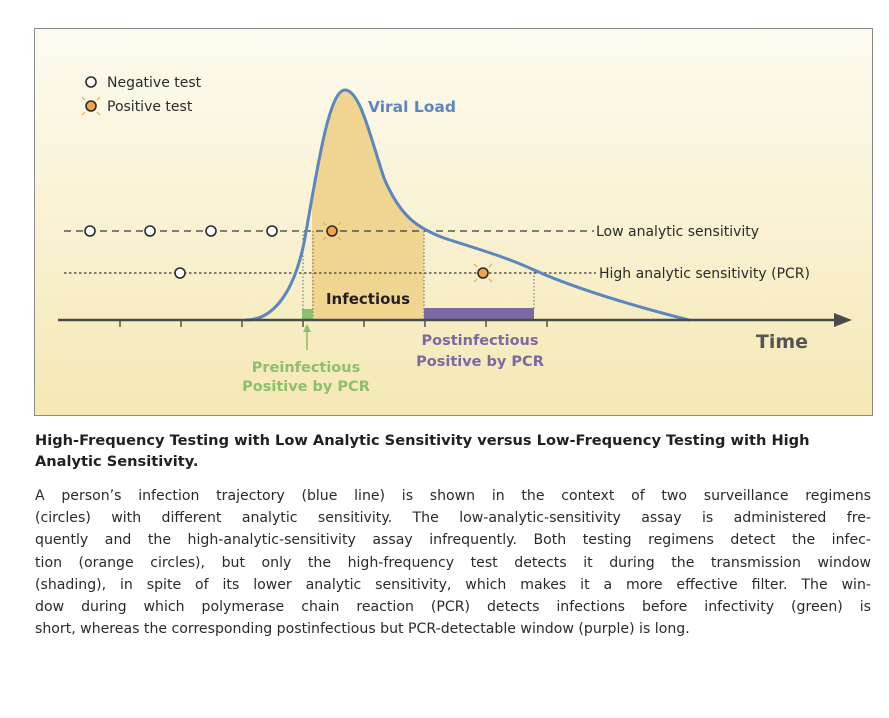 The image size is (889, 718). What do you see at coordinates (307, 314) in the screenshot?
I see `preinfectious-pcr-bar` at bounding box center [307, 314].